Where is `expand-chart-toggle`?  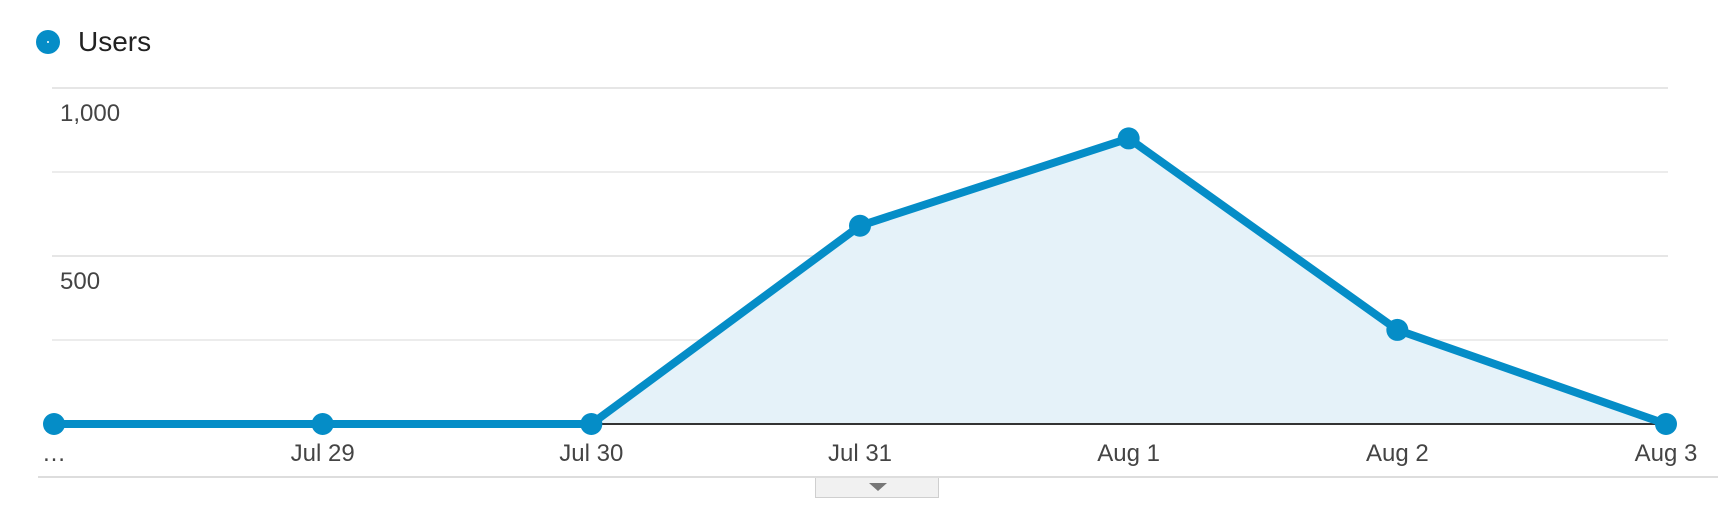
expand-chart-toggle is located at coordinates (877, 488).